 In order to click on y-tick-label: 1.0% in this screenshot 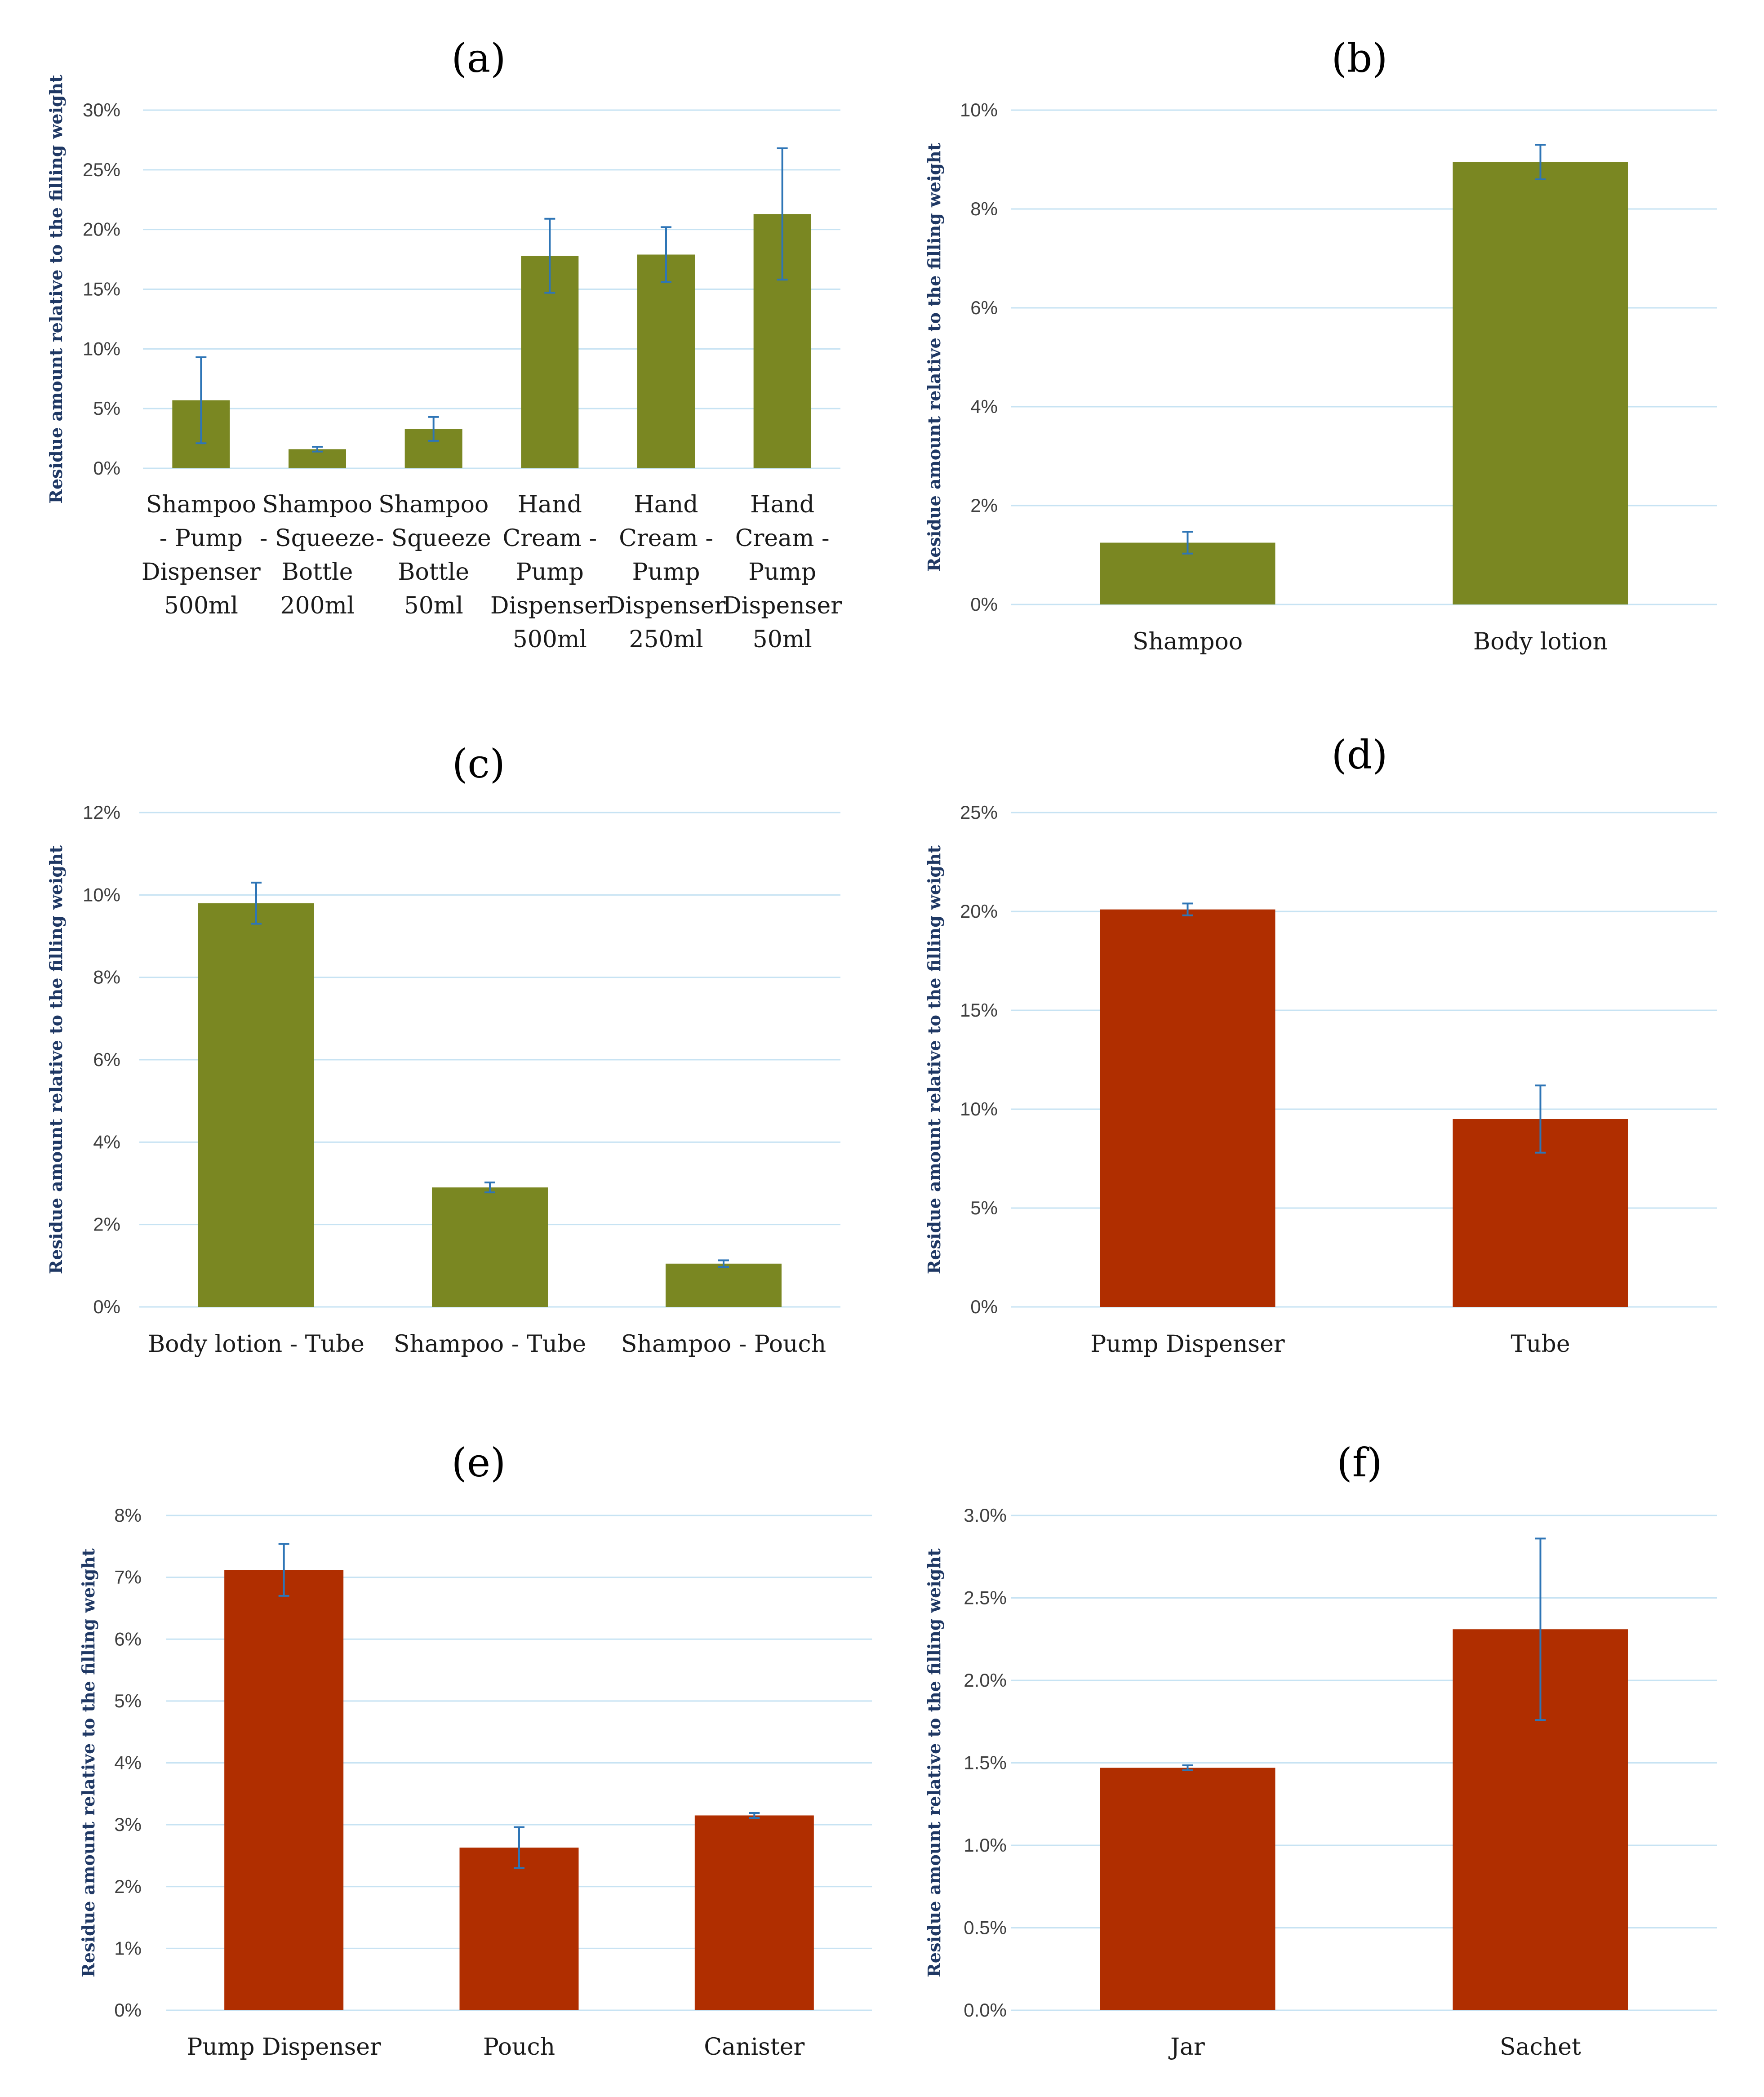, I will do `click(985, 1845)`.